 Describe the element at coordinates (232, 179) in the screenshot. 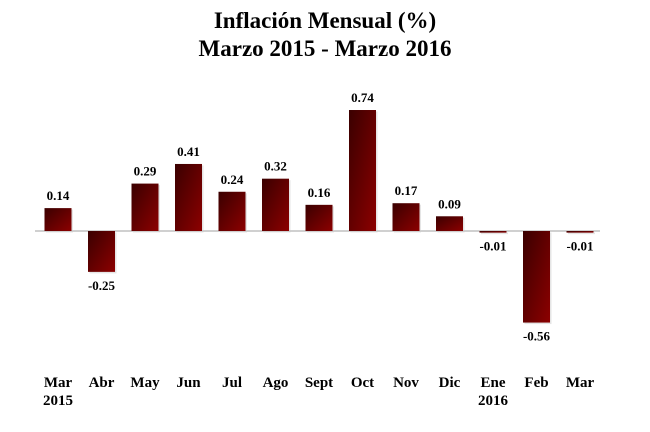

I see `data-label: 0.24` at that location.